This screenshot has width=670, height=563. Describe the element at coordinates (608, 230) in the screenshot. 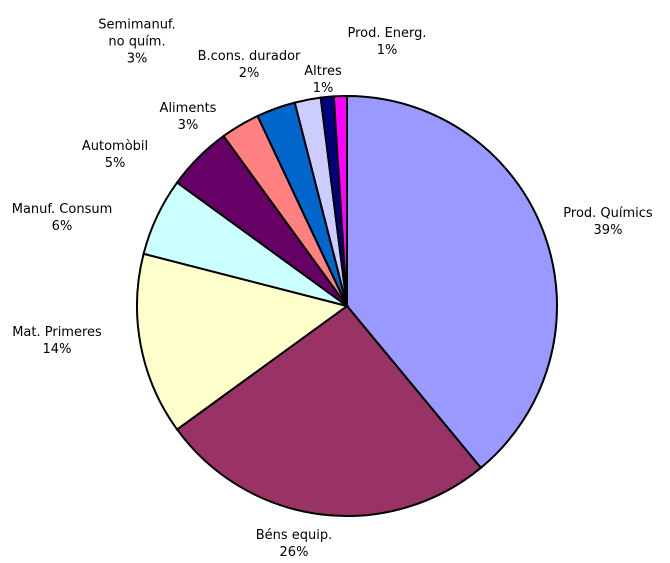

I see `value-label: 39%` at that location.